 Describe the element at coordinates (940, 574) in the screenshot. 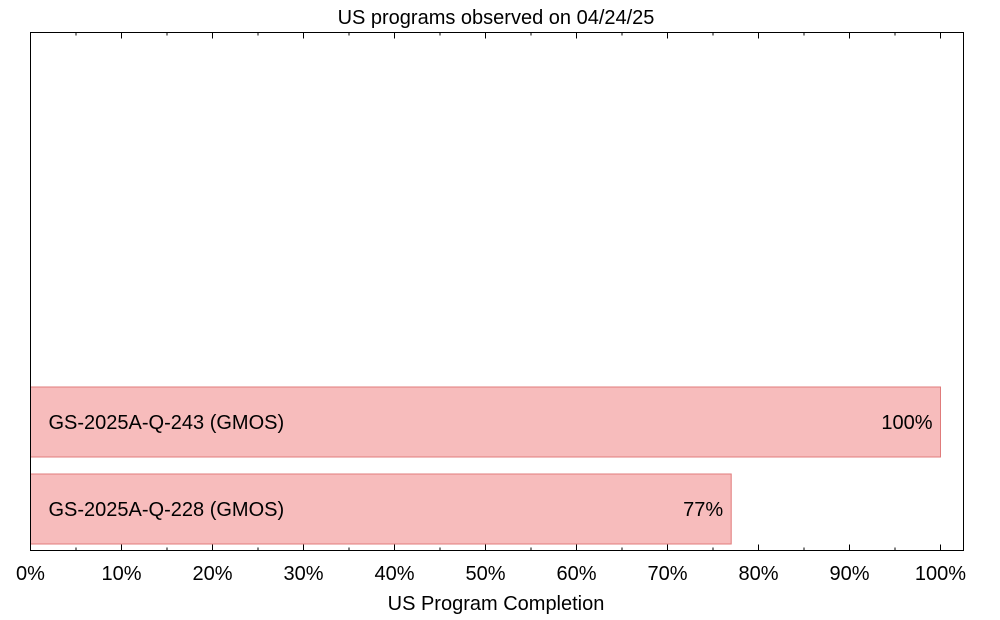

I see `x-tick-label: 100%` at that location.